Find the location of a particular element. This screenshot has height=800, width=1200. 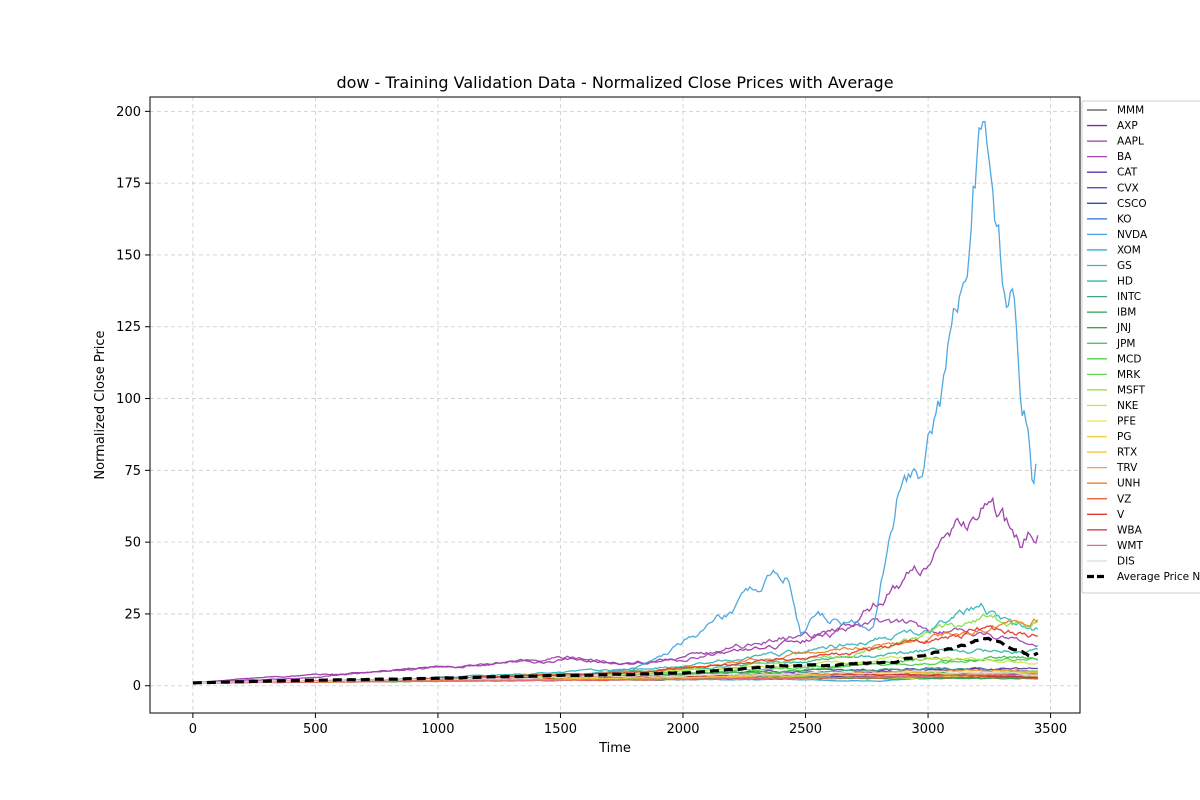

legend-label: UNH is located at coordinates (1128, 484).